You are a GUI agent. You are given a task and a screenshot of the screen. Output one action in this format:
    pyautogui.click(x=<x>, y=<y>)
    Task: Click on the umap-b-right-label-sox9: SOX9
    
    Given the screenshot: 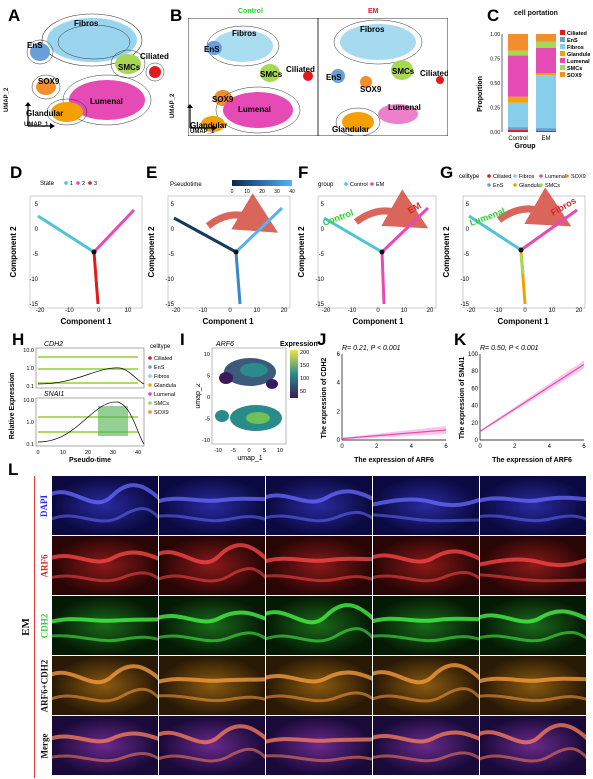 What is the action you would take?
    pyautogui.click(x=371, y=89)
    